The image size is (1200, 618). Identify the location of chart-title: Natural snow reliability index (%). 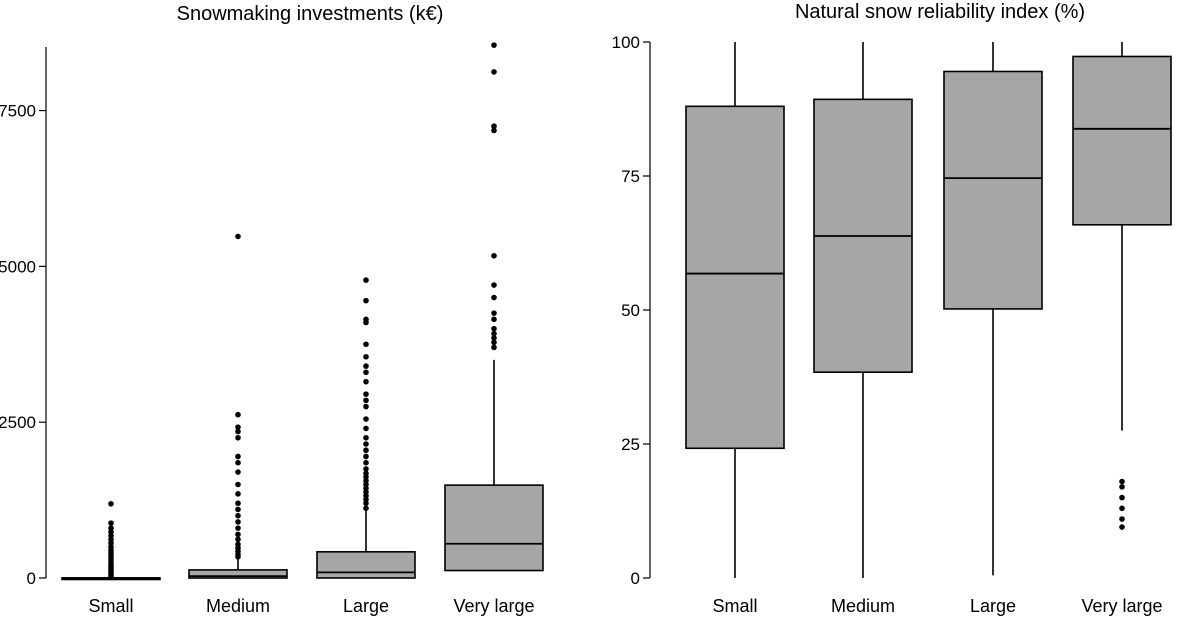
(940, 12).